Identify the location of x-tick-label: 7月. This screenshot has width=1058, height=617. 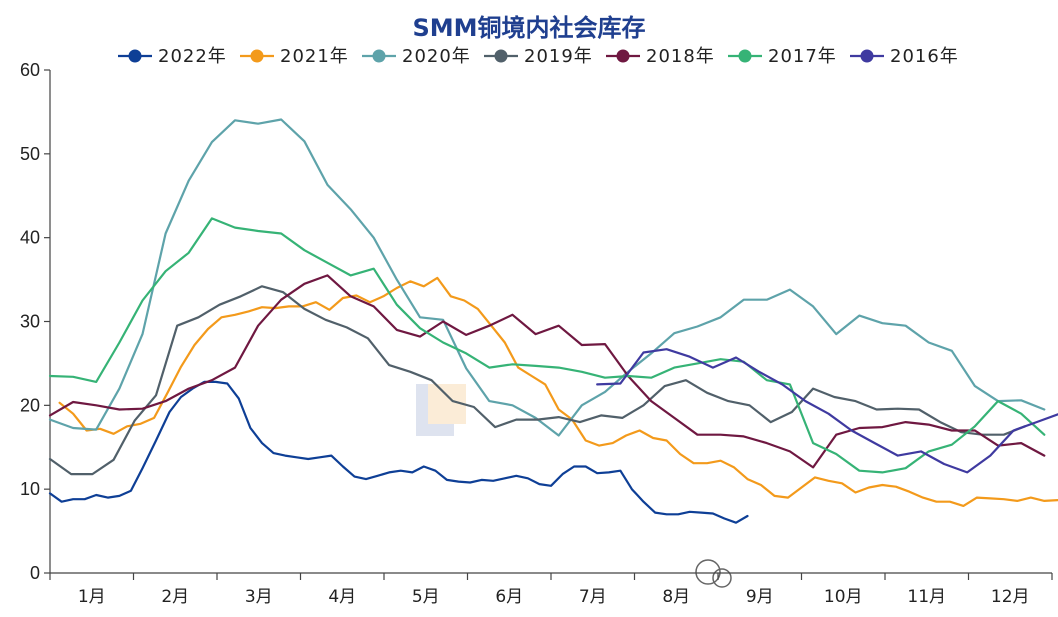
(593, 597).